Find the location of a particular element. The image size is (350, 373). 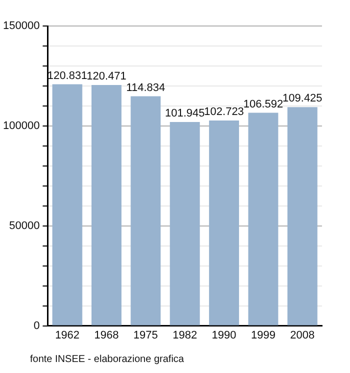

x-tick-label: 1999 is located at coordinates (263, 335).